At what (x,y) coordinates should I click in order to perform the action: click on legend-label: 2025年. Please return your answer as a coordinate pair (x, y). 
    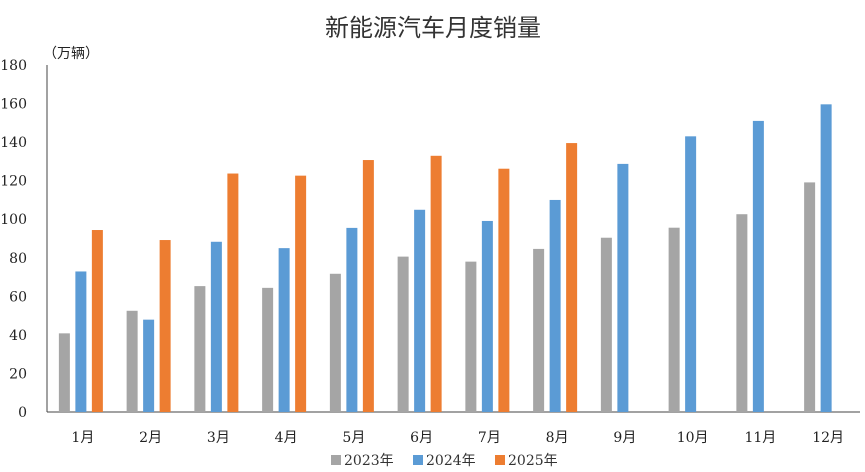
    Looking at the image, I should click on (533, 461).